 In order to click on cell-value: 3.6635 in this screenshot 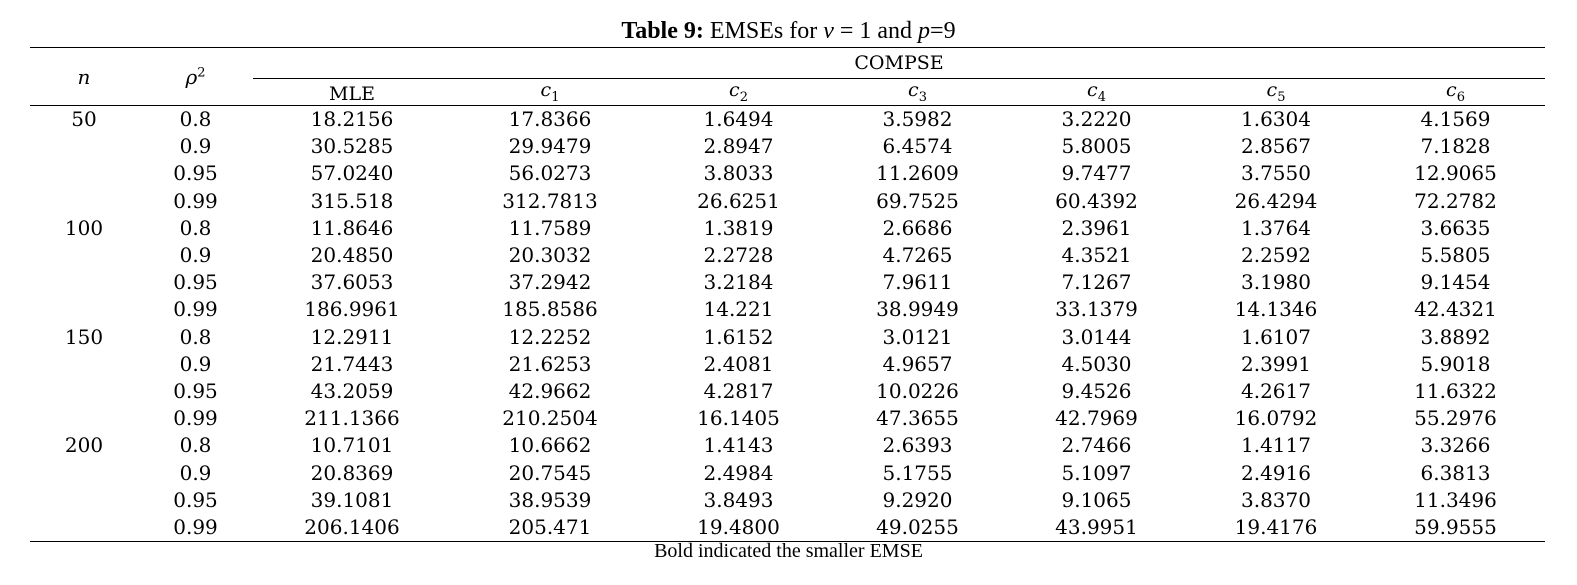, I will do `click(1455, 227)`.